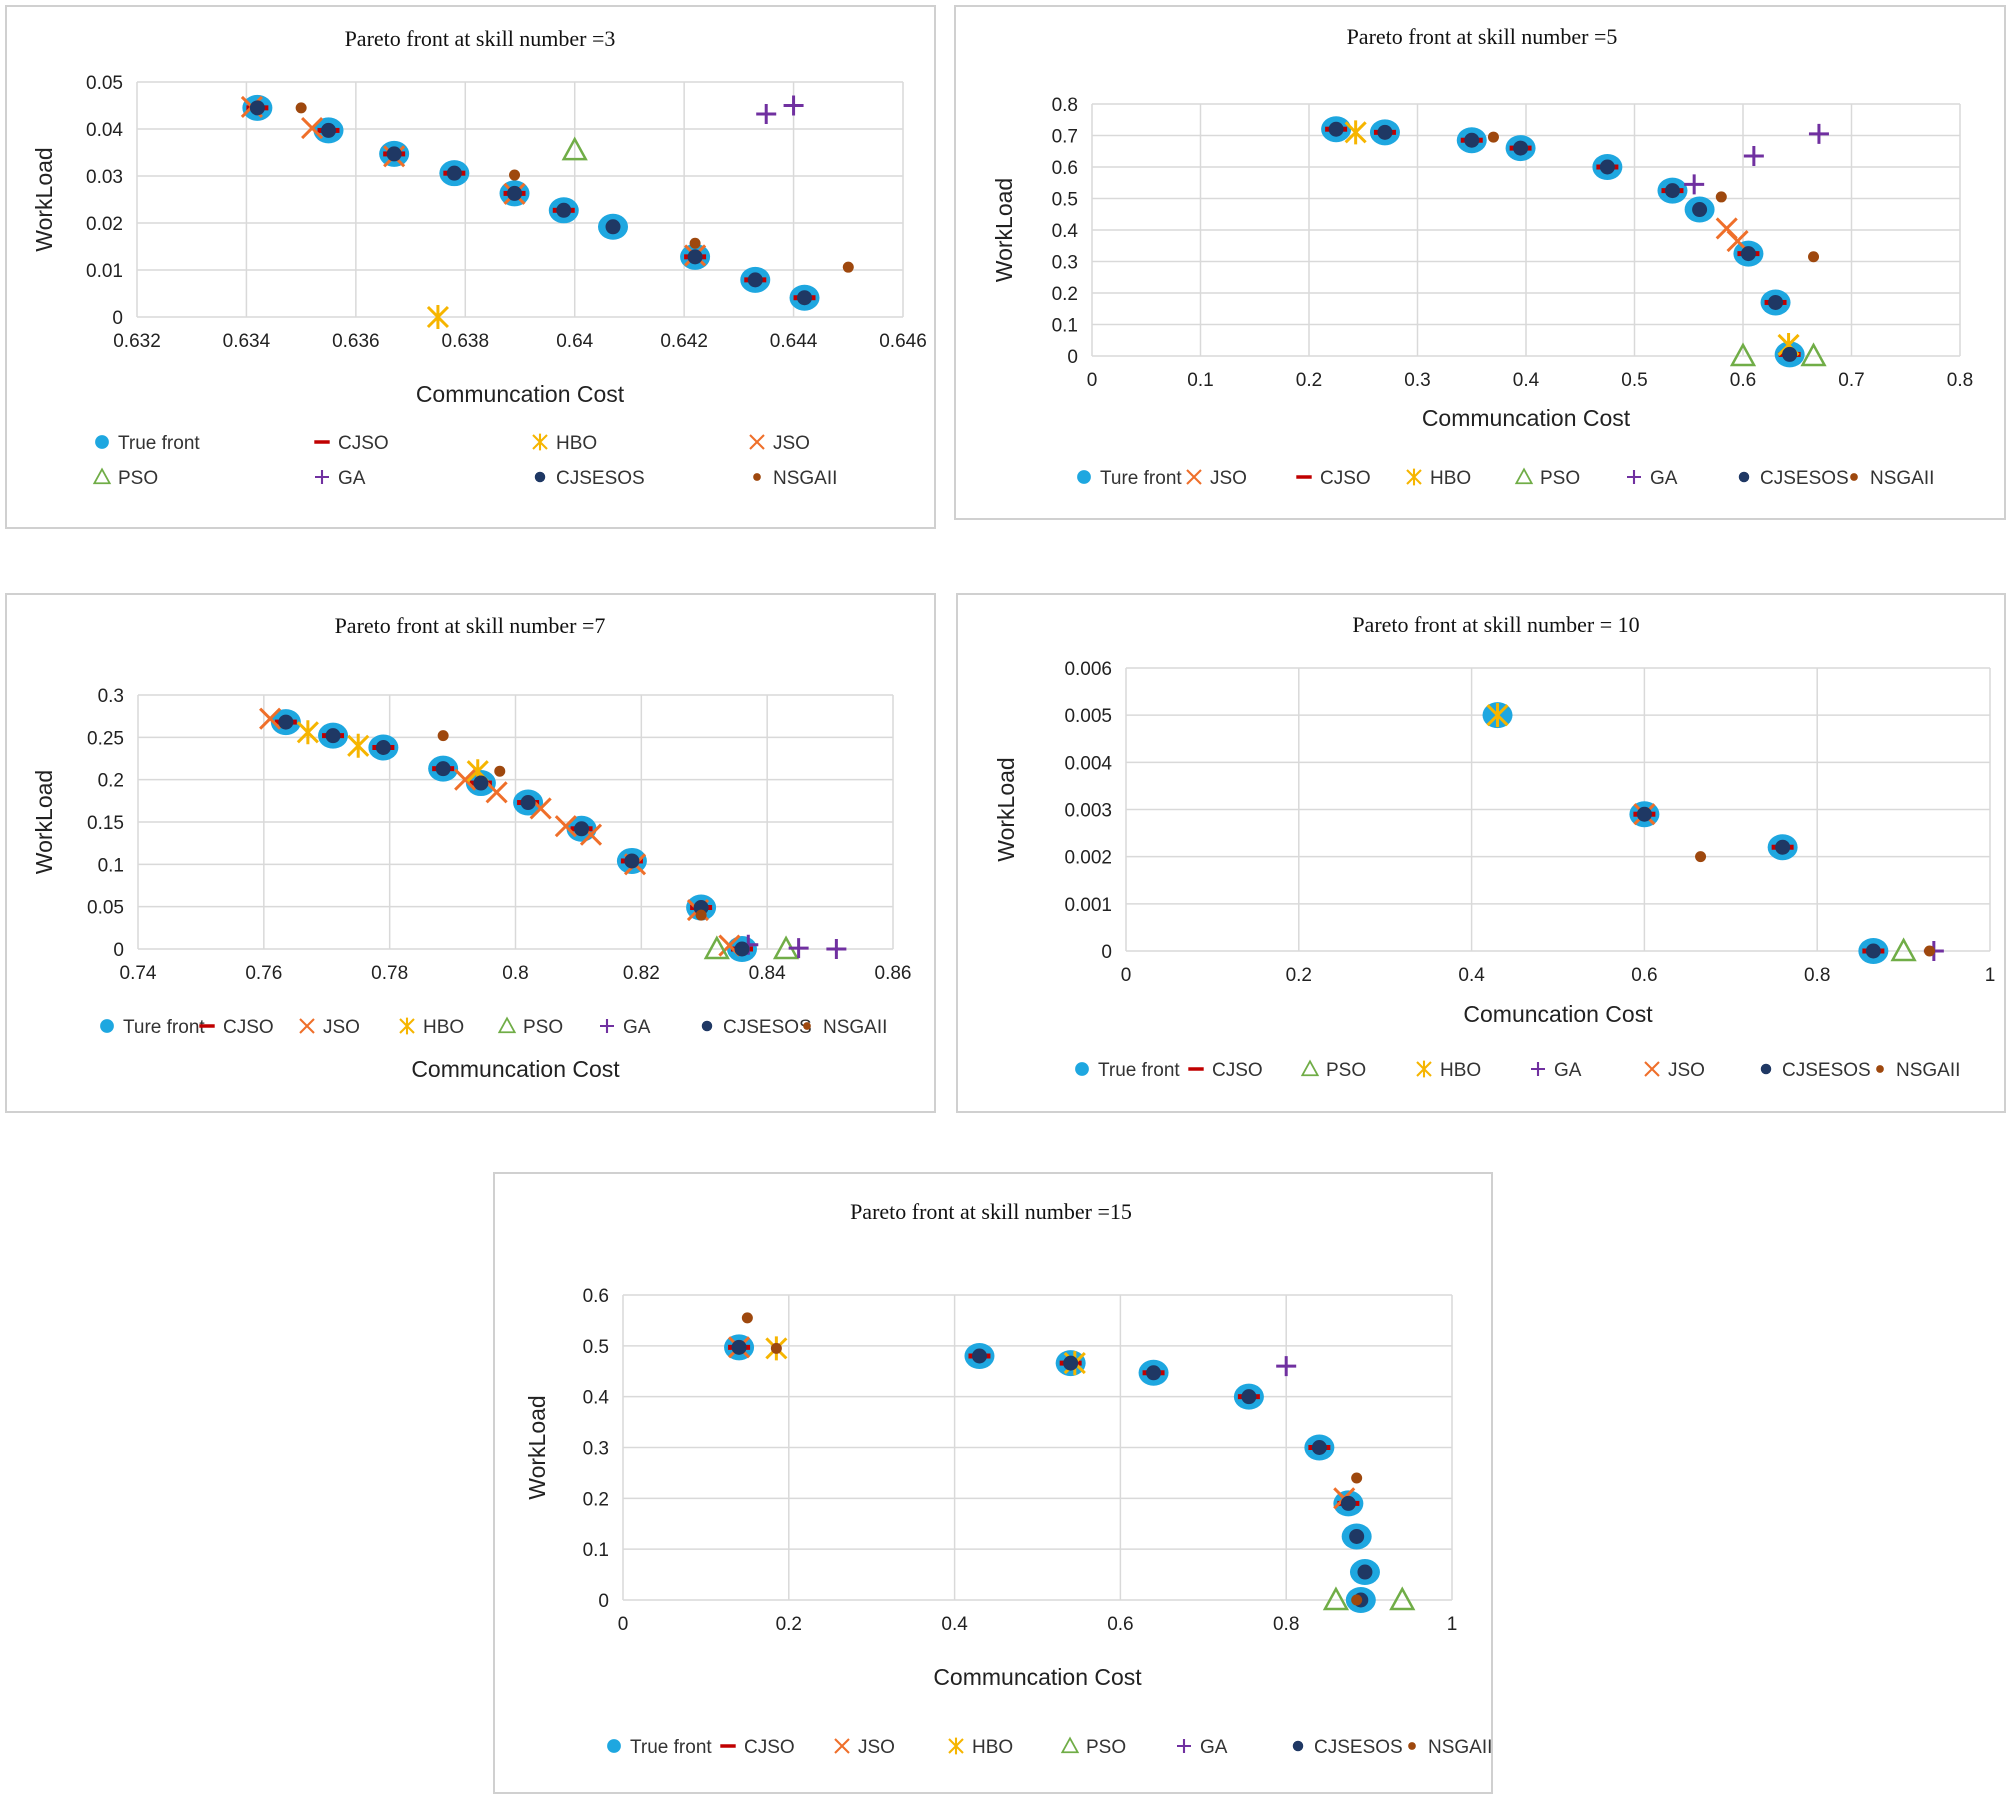  What do you see at coordinates (104, 130) in the screenshot?
I see `y-tick-label: 0.04` at bounding box center [104, 130].